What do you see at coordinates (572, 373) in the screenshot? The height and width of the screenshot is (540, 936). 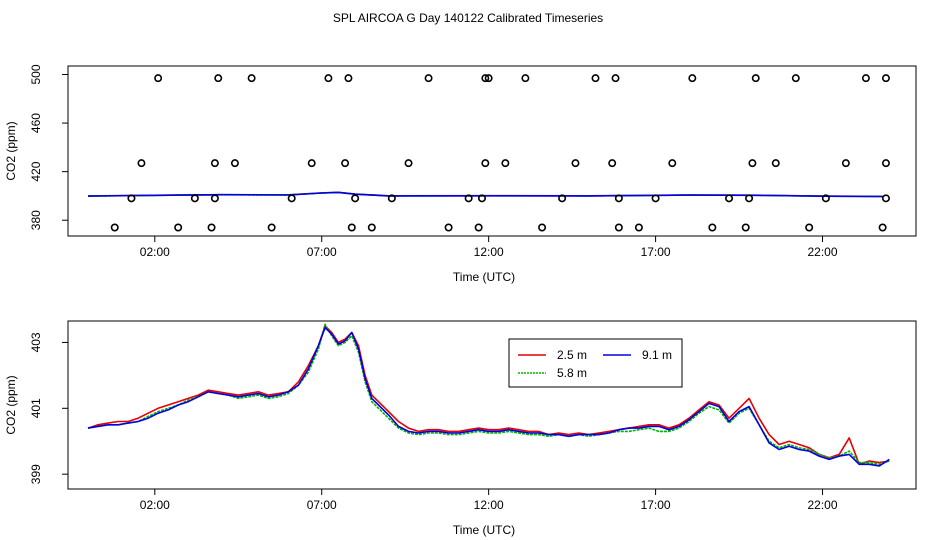 I see `legend-label-5-8m: 5.8 m` at bounding box center [572, 373].